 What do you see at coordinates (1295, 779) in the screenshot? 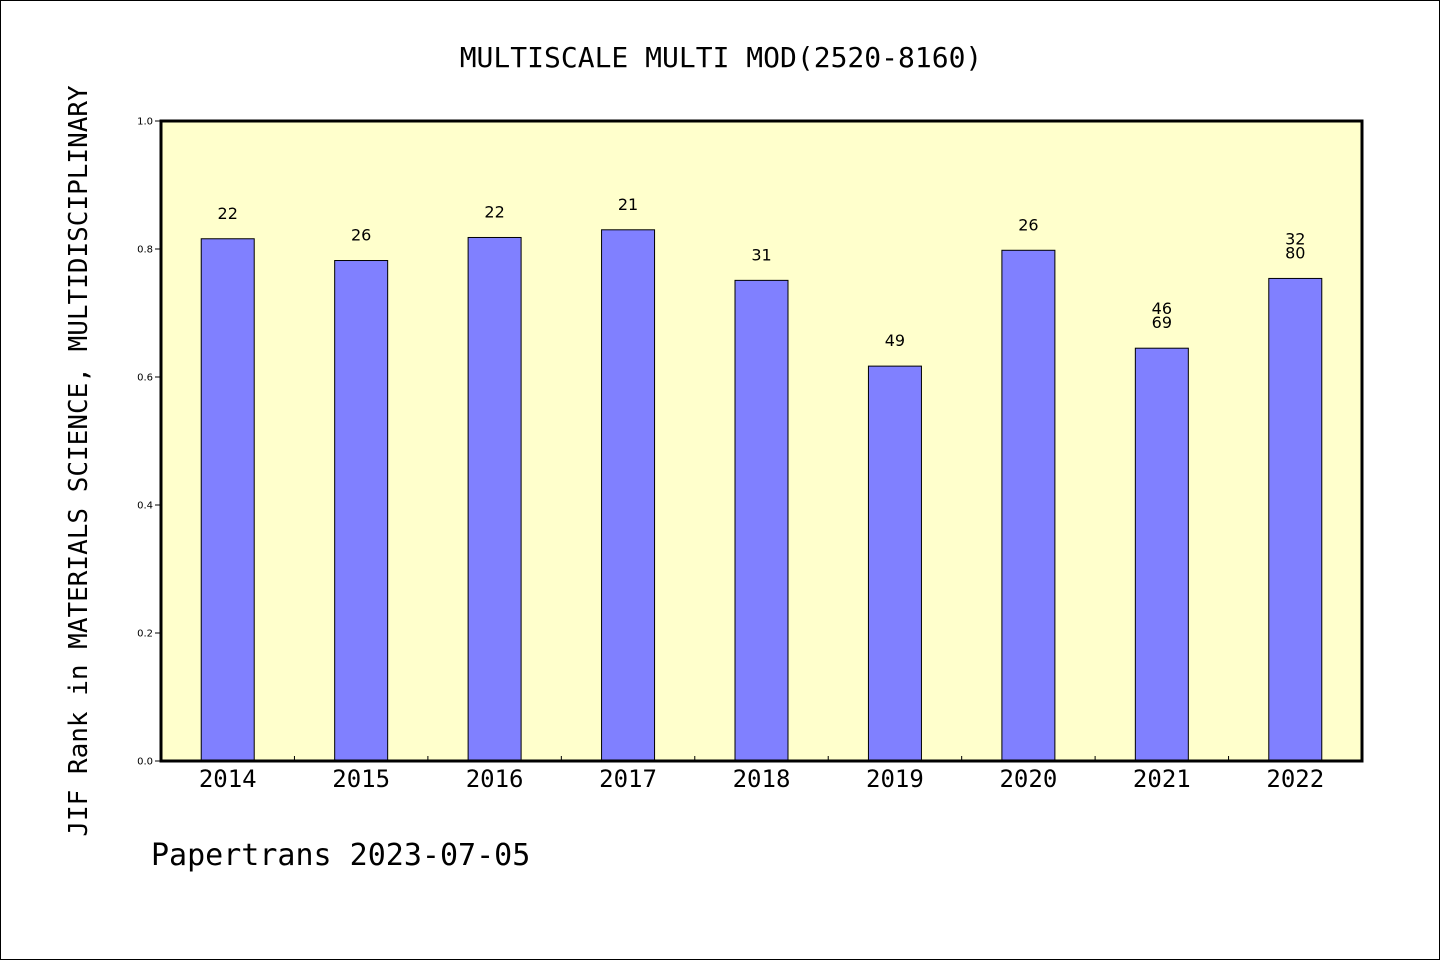
I see `x-tick-label: 2022` at bounding box center [1295, 779].